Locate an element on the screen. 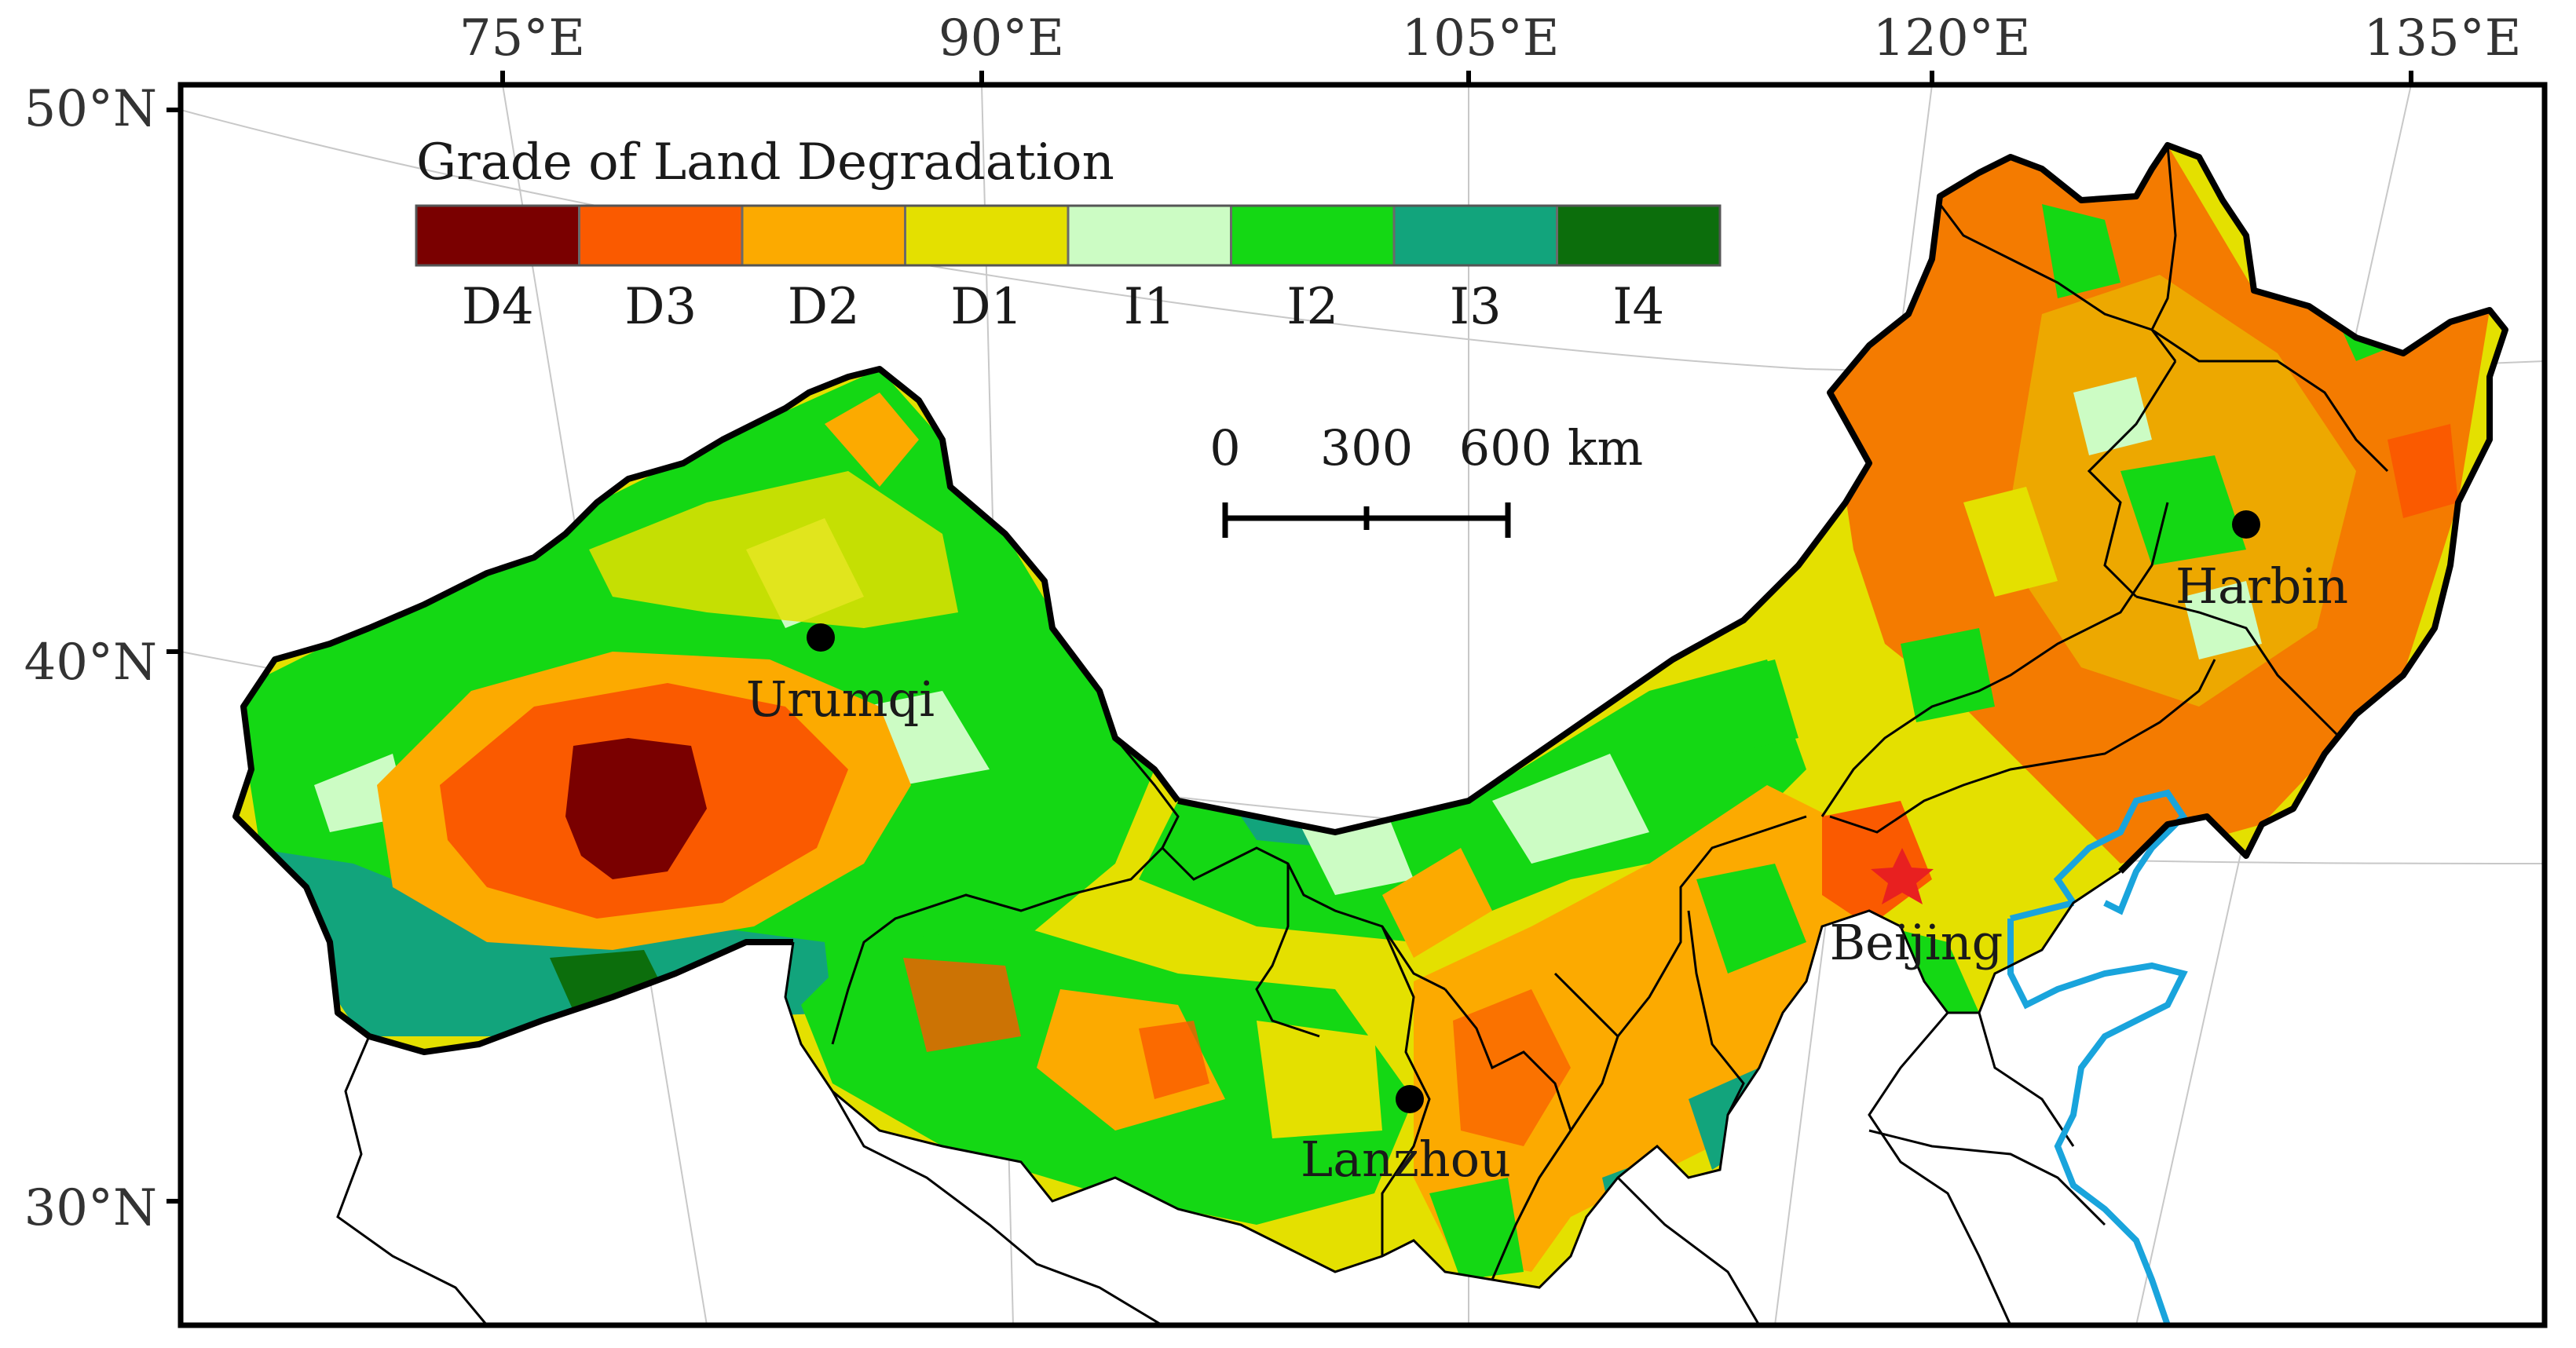  city-urumqi: Urumqi is located at coordinates (841, 675).